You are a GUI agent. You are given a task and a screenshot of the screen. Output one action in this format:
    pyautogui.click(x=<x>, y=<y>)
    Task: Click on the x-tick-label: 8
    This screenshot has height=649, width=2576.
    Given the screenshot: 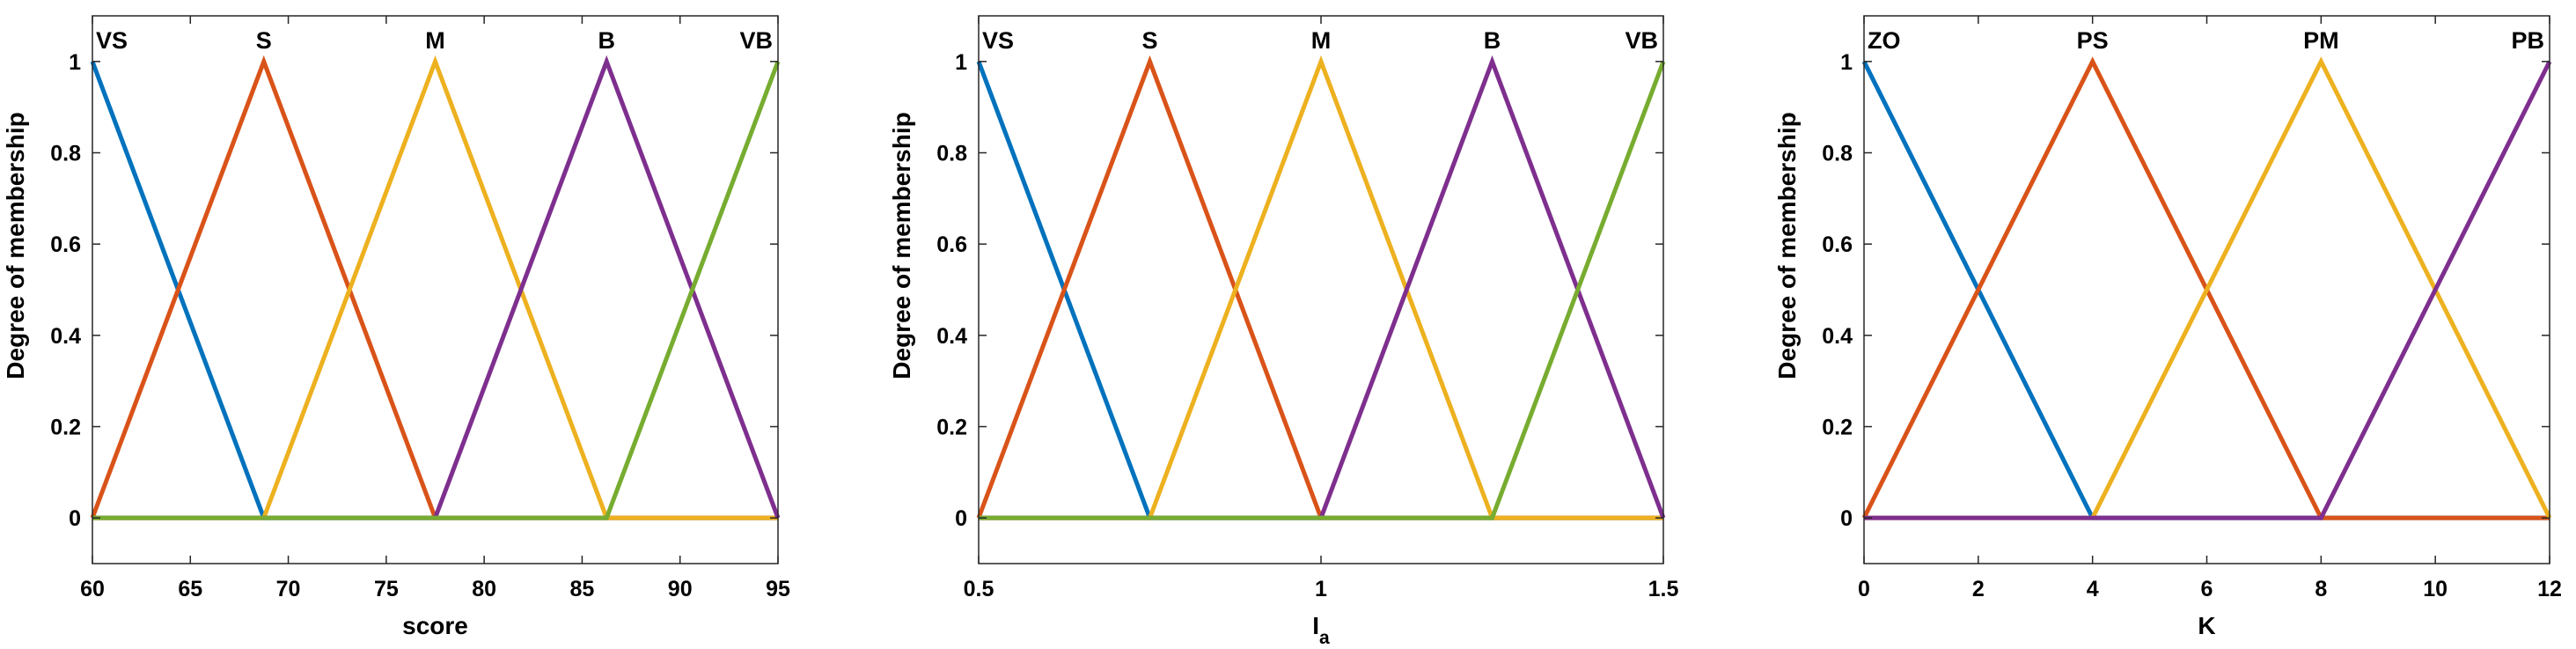 What is the action you would take?
    pyautogui.click(x=2321, y=589)
    